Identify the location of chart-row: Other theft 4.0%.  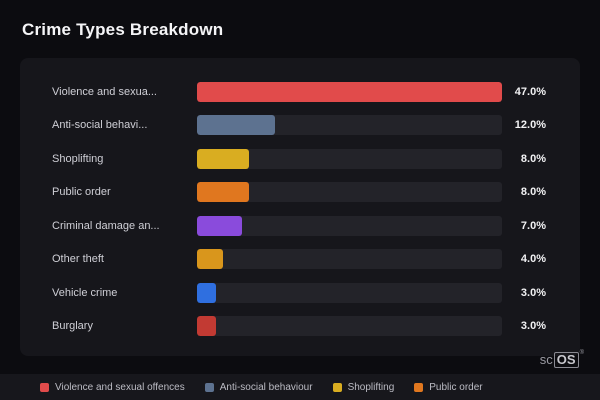
(299, 259).